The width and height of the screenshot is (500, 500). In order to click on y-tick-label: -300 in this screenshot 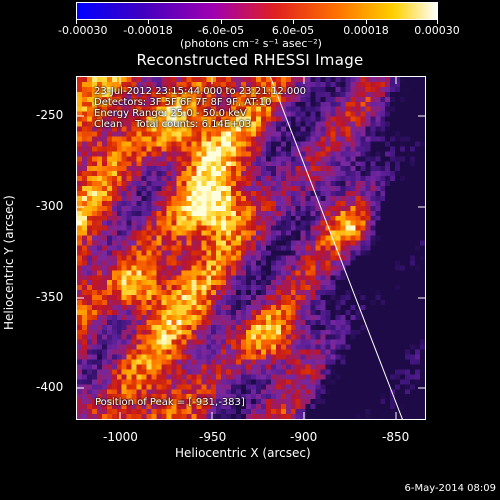, I will do `click(50, 206)`.